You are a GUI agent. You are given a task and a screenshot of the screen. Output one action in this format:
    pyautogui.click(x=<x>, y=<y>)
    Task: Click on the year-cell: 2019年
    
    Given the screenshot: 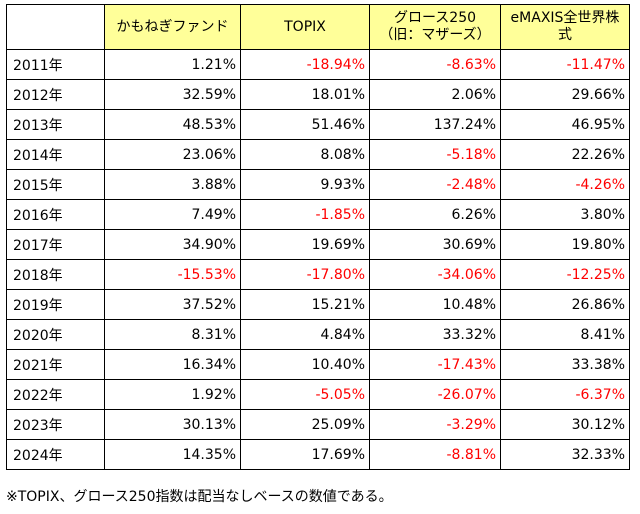 What is the action you would take?
    pyautogui.click(x=55, y=304)
    